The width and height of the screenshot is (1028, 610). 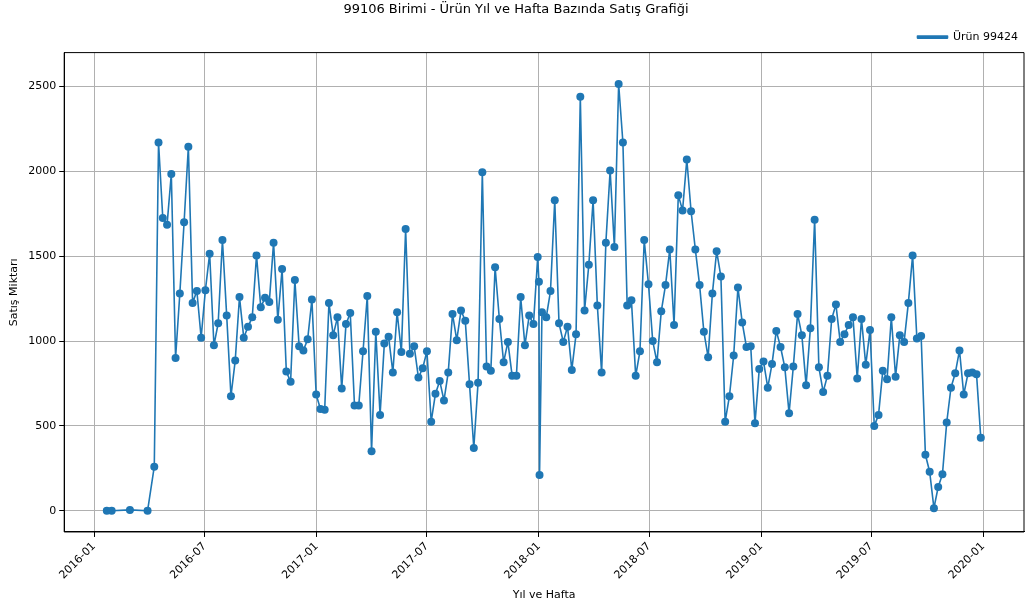 I want to click on y-axis-title: Satış Miktarı, so click(x=14, y=292).